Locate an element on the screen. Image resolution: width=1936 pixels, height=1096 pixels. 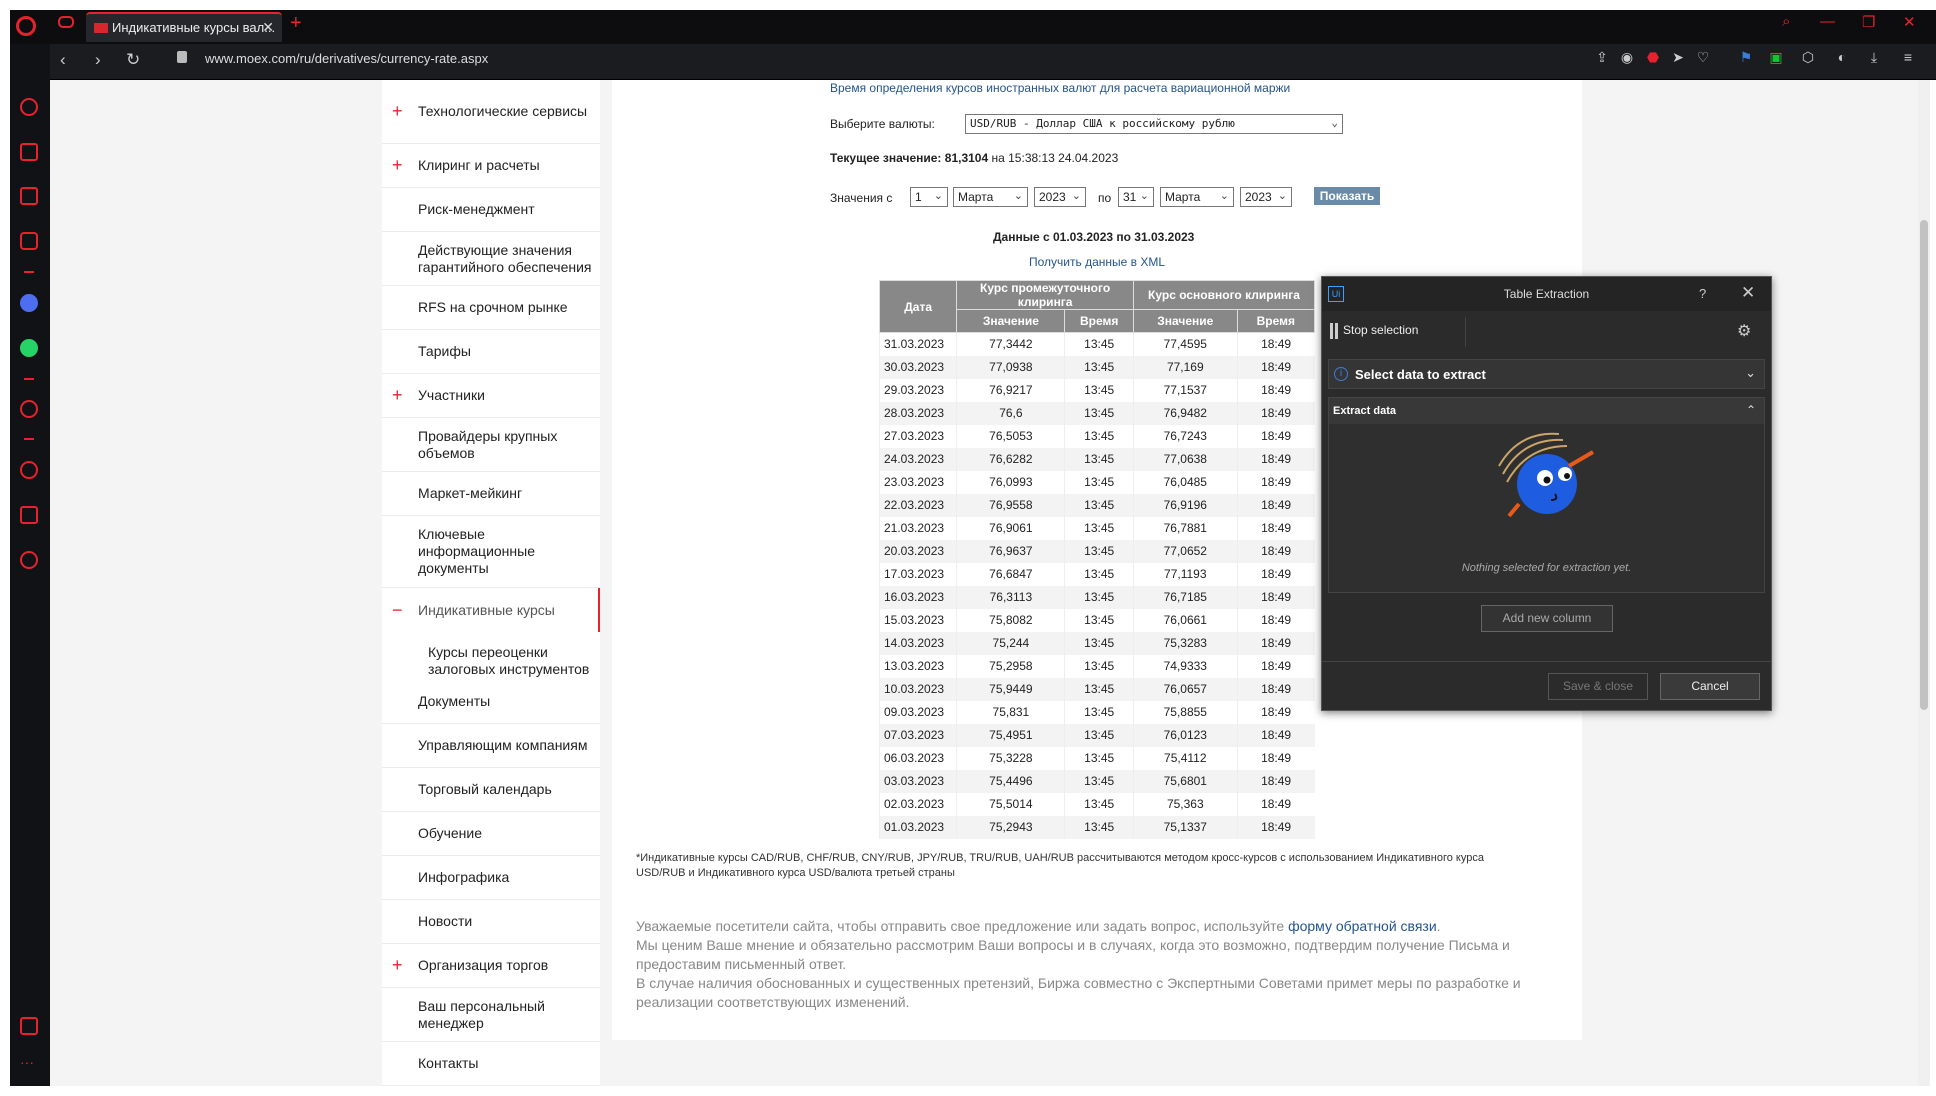
from-month-select: Марта ⌄ is located at coordinates (990, 197).